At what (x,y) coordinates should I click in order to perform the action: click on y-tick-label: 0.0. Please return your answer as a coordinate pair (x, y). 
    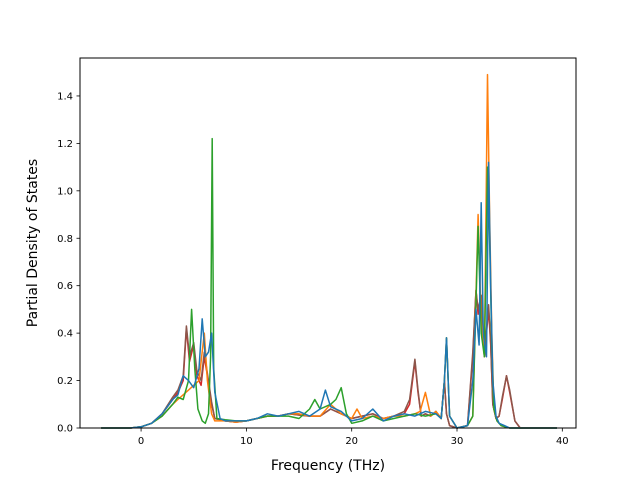
    Looking at the image, I should click on (65, 429).